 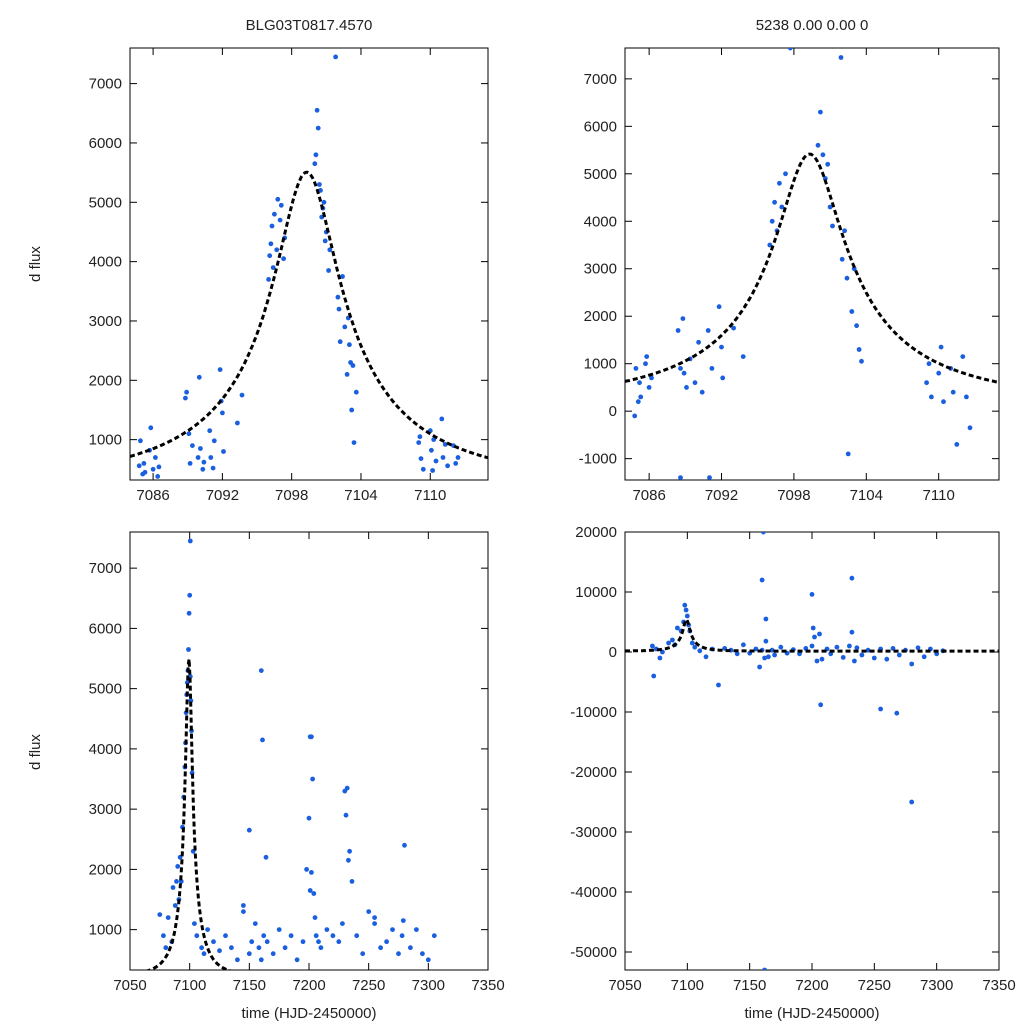 I want to click on y-tick-label: 2000, so click(x=600, y=316).